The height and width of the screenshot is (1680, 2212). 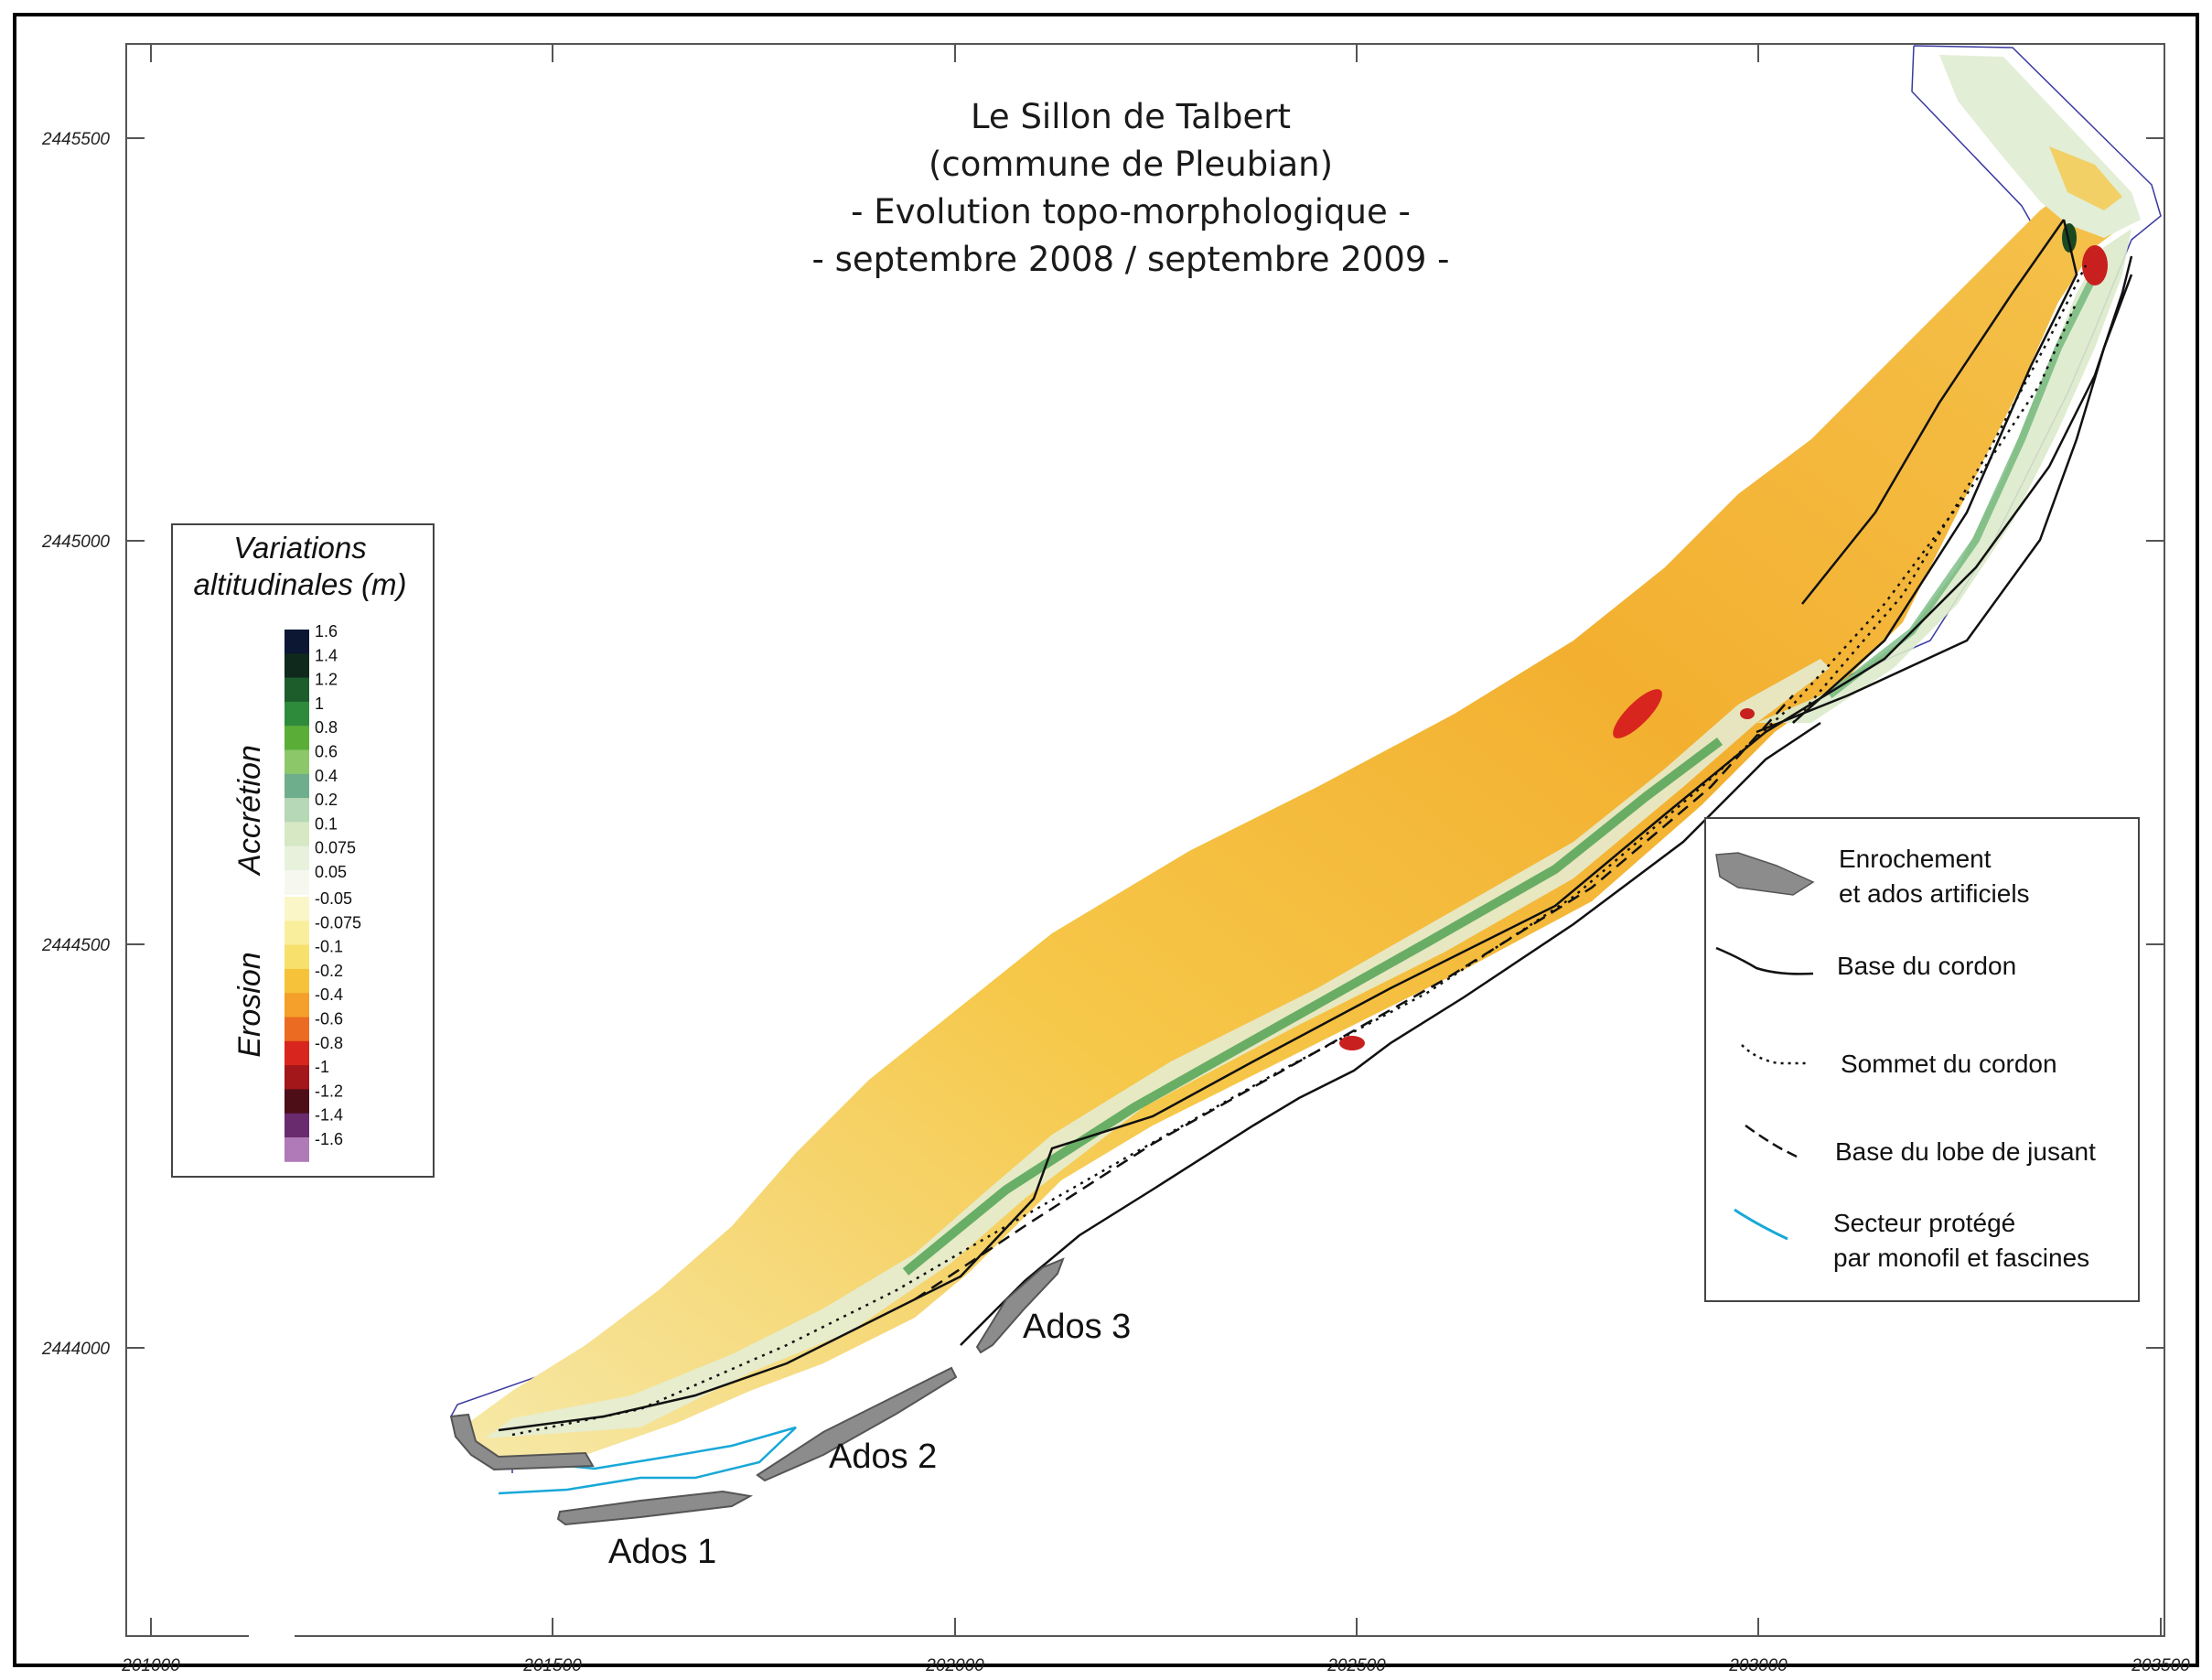 I want to click on axis-gap, so click(x=272, y=1636).